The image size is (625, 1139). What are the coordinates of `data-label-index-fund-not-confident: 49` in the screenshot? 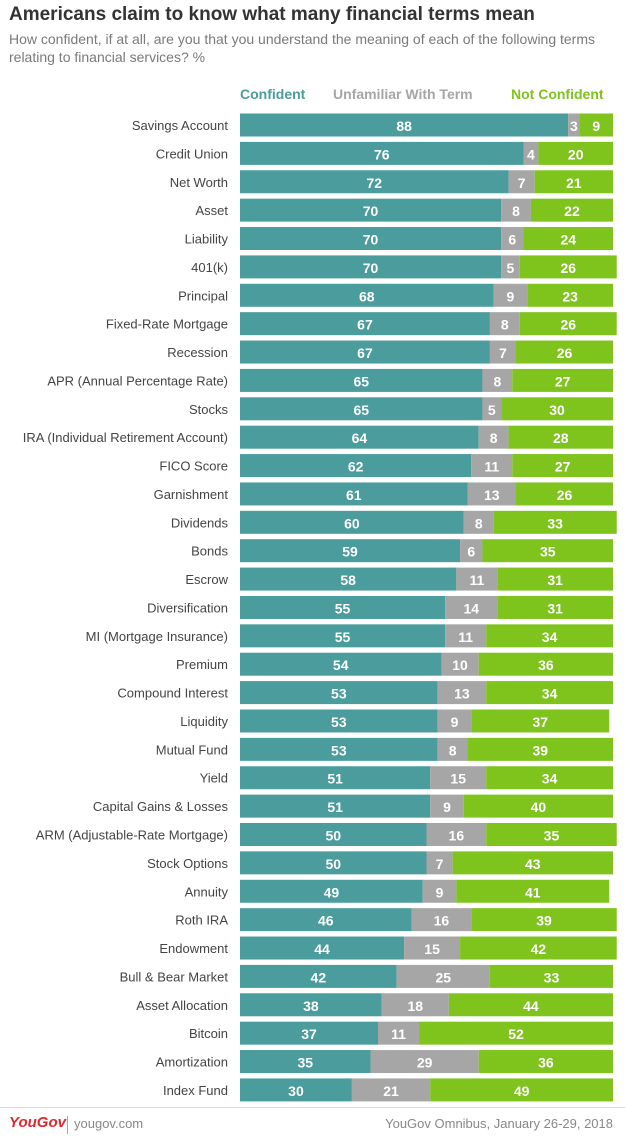 It's located at (522, 1091).